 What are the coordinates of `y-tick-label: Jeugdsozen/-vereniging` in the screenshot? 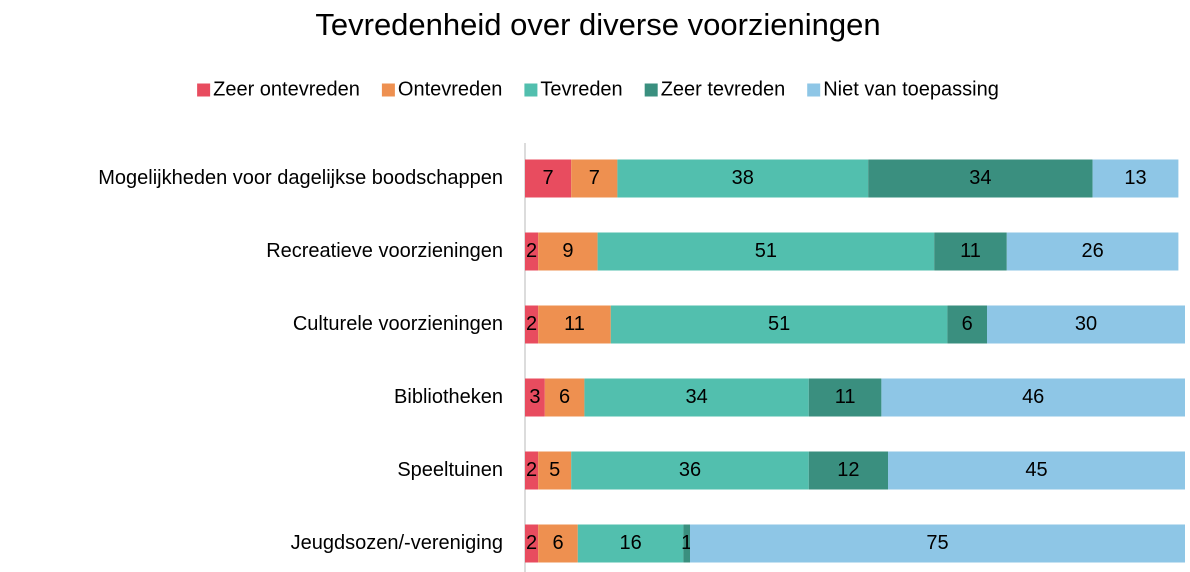 It's located at (397, 543).